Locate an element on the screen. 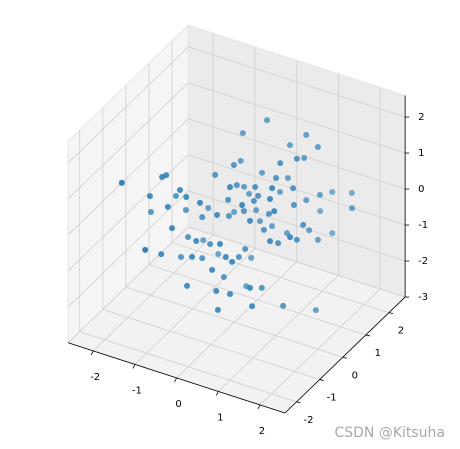 This screenshot has width=460, height=449. watermark: CSDN @Kitsuha is located at coordinates (389, 433).